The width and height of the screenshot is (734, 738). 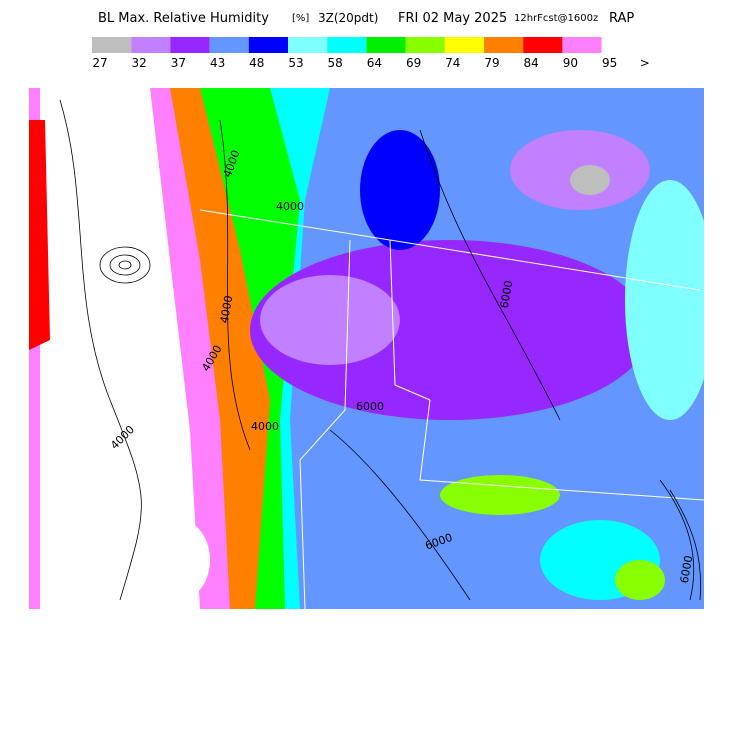 What do you see at coordinates (374, 63) in the screenshot?
I see `colorbar-label: 64` at bounding box center [374, 63].